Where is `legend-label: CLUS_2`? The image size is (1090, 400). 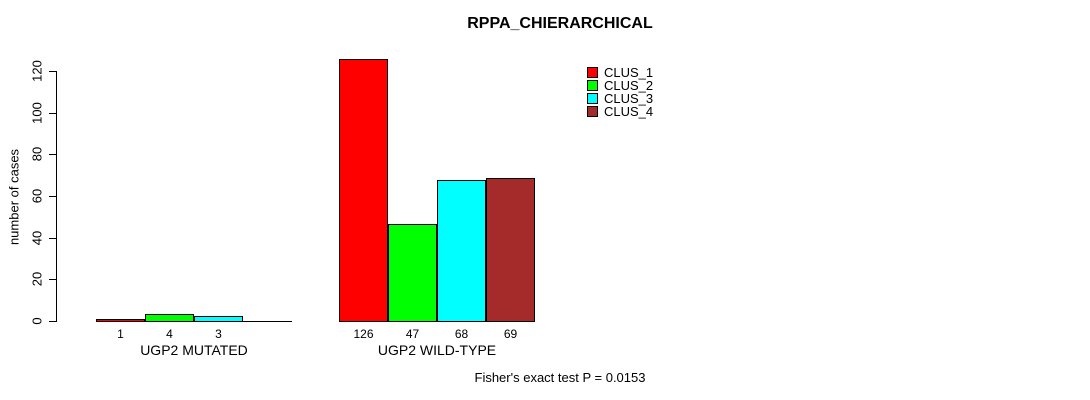
legend-label: CLUS_2 is located at coordinates (629, 85).